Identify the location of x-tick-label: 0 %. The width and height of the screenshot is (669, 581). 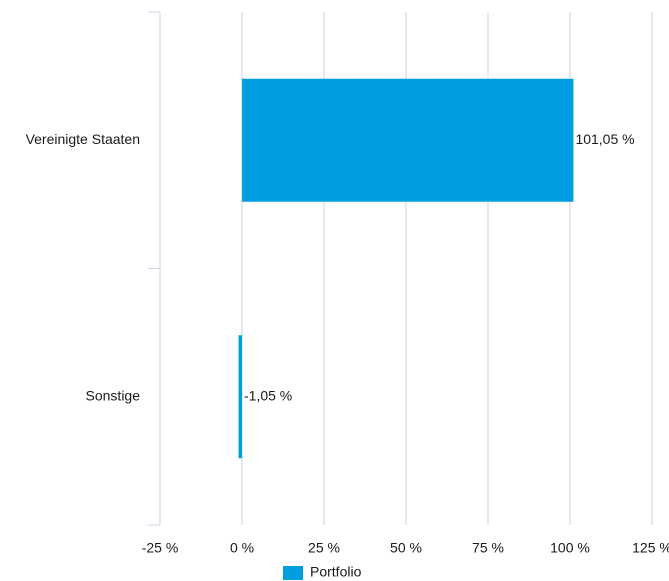
(242, 548).